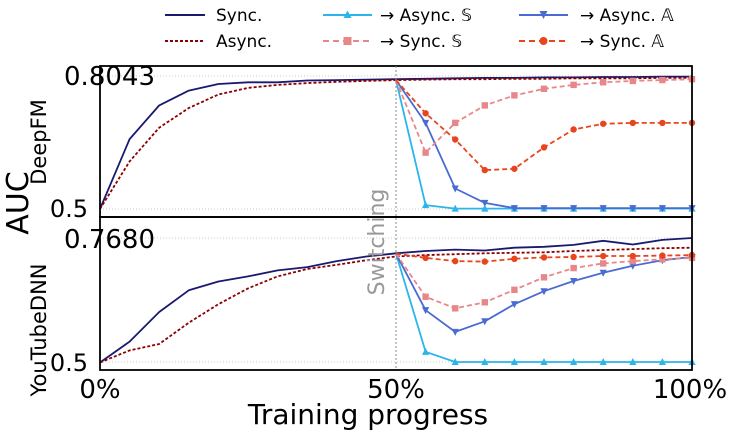 The image size is (736, 437). Describe the element at coordinates (367, 414) in the screenshot. I see `x-axis-label: Training progress` at that location.